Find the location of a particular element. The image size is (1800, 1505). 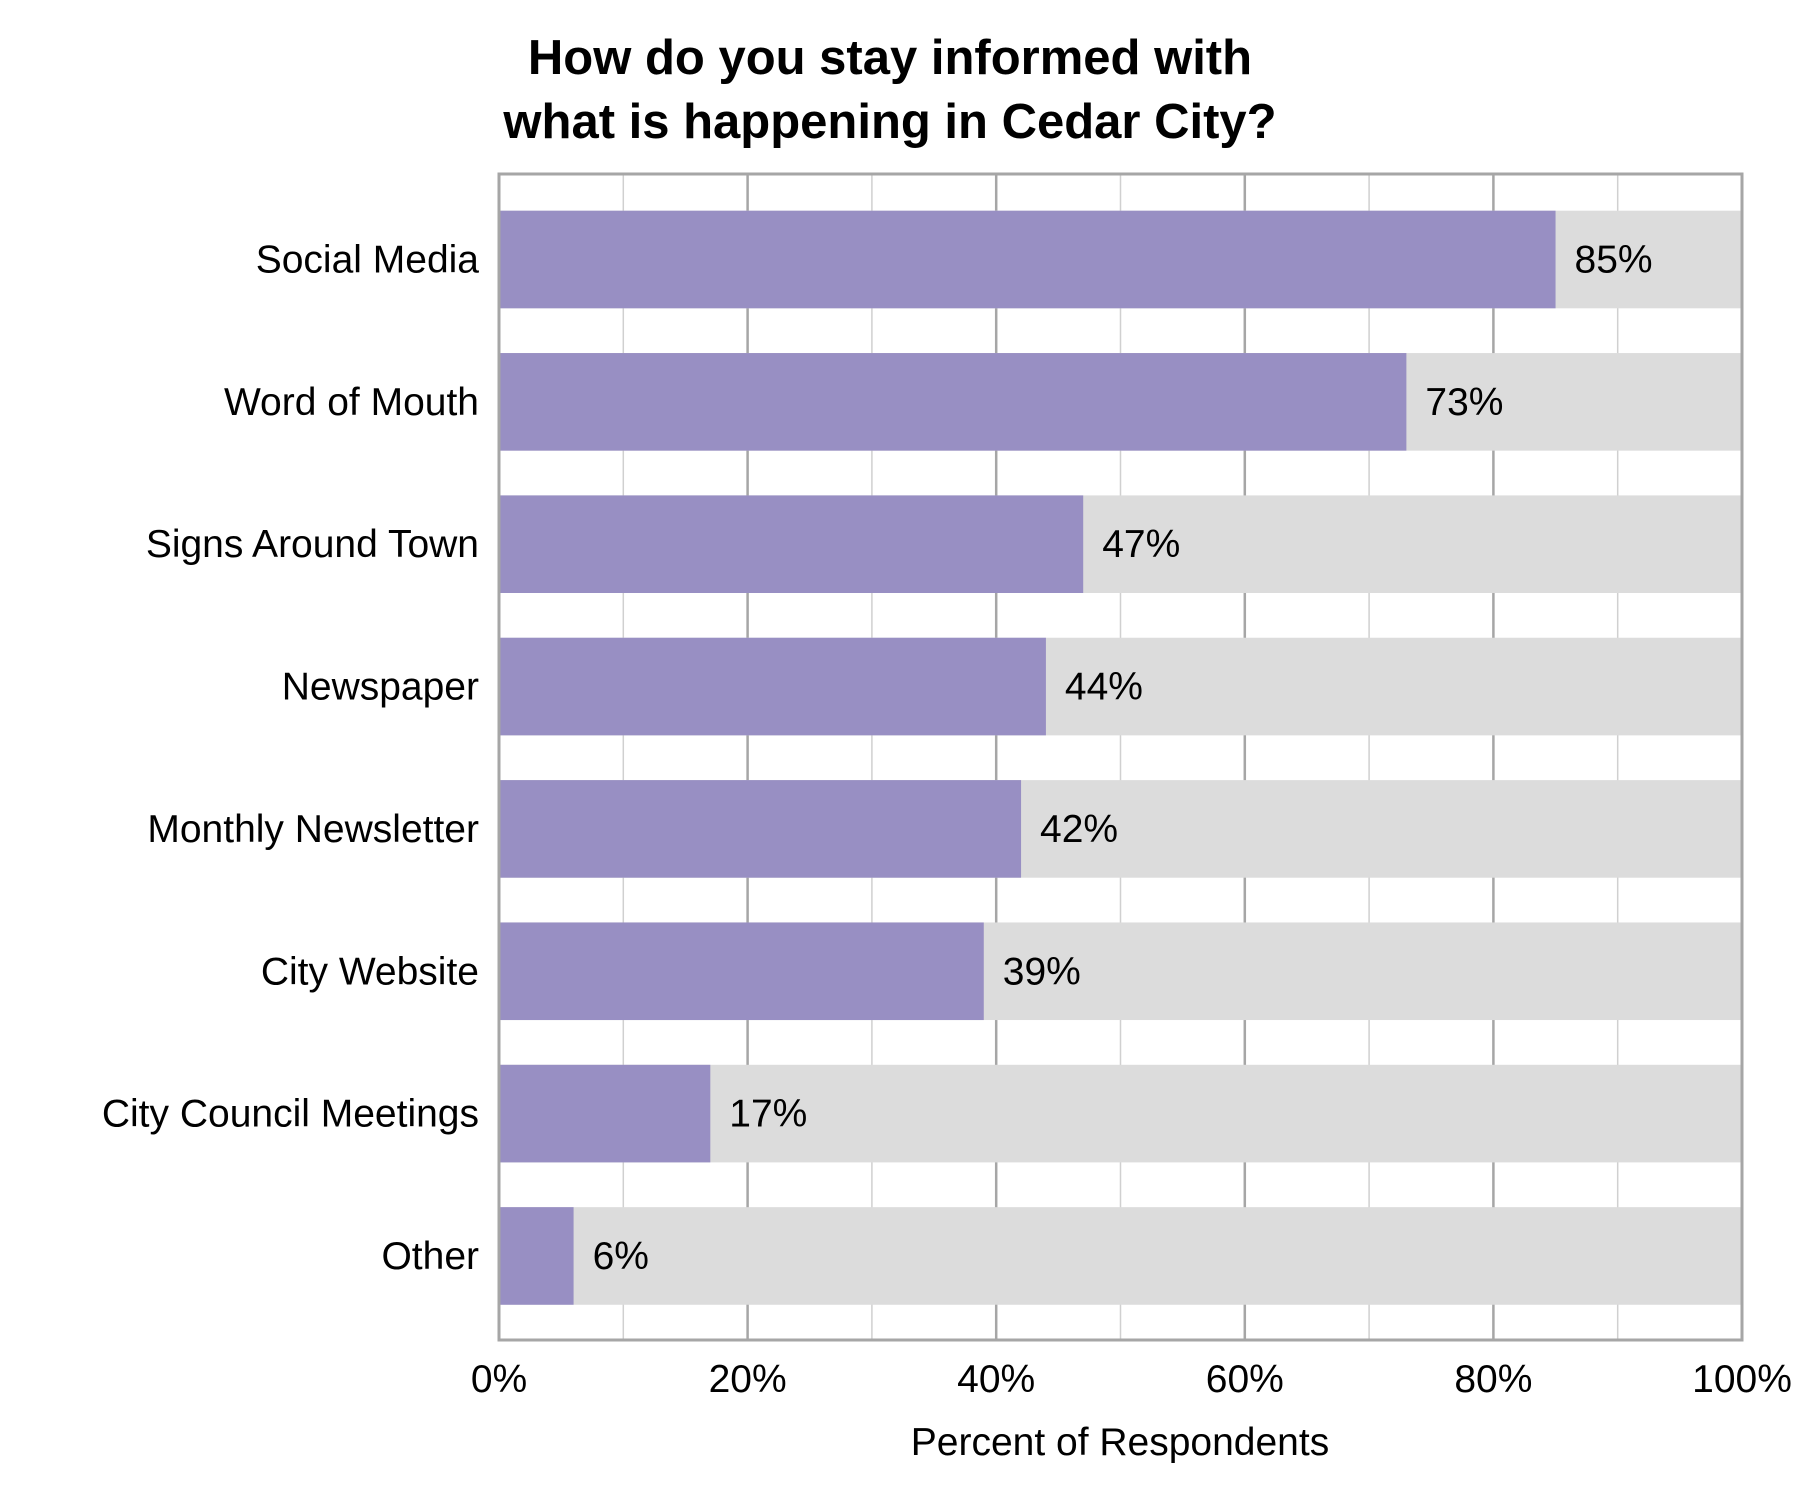

x-tick-label: 40% is located at coordinates (996, 1379).